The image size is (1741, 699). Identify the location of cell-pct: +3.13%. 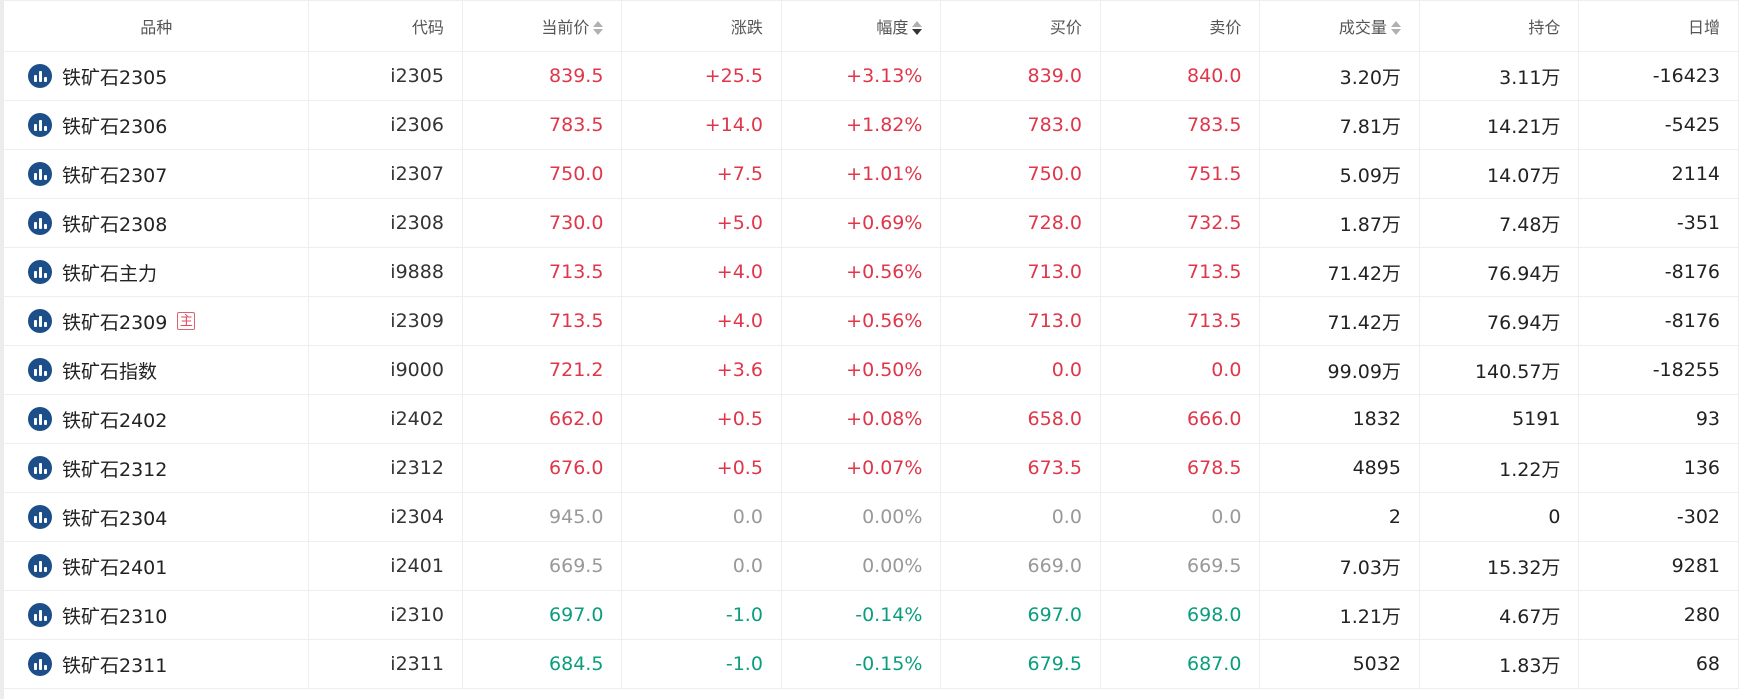
(861, 76).